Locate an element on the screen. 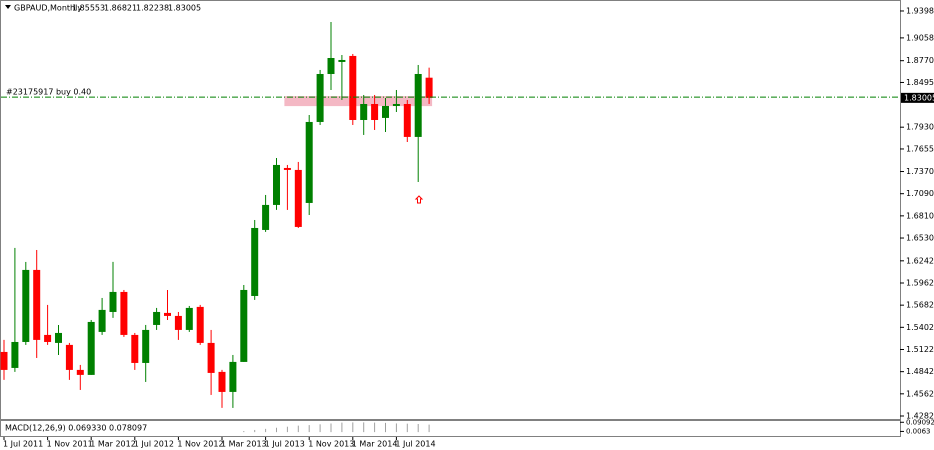 This screenshot has width=934, height=450. y-tick-label: 1.90580 is located at coordinates (920, 37).